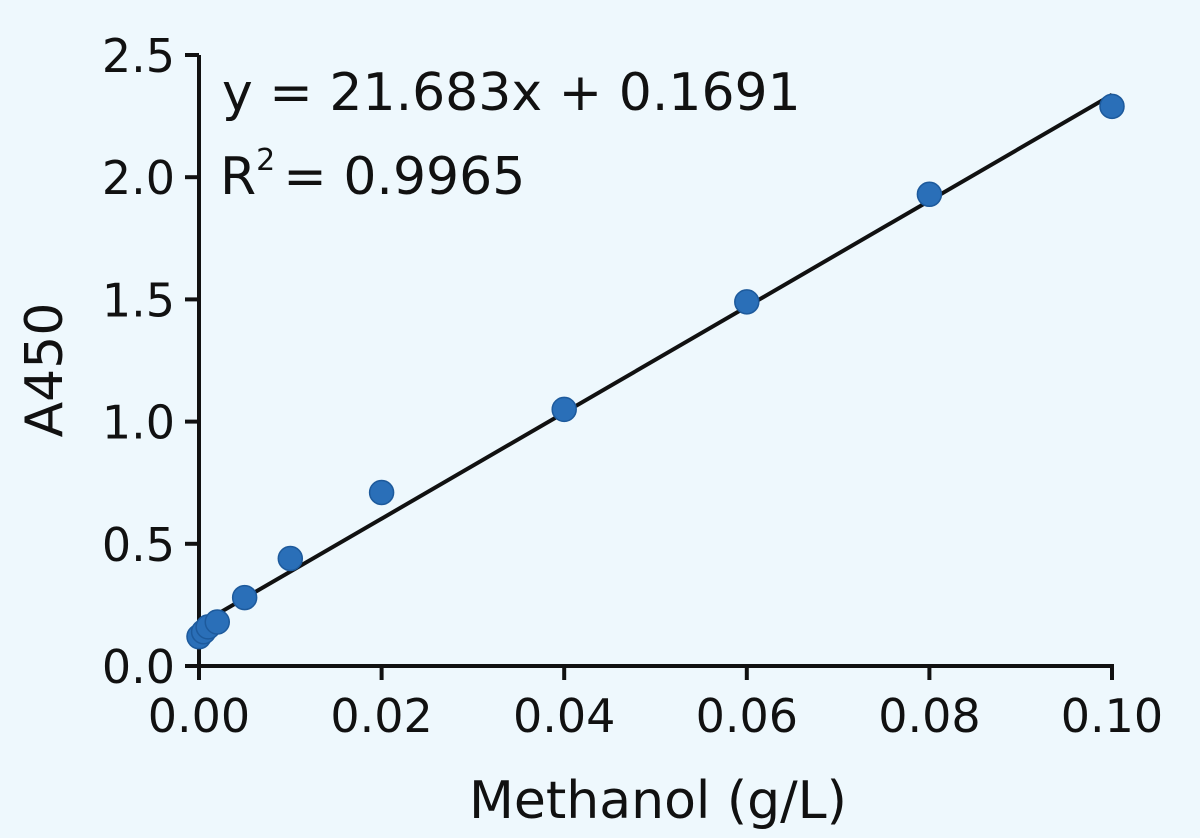  I want to click on y-tick-label: 0.5, so click(138, 545).